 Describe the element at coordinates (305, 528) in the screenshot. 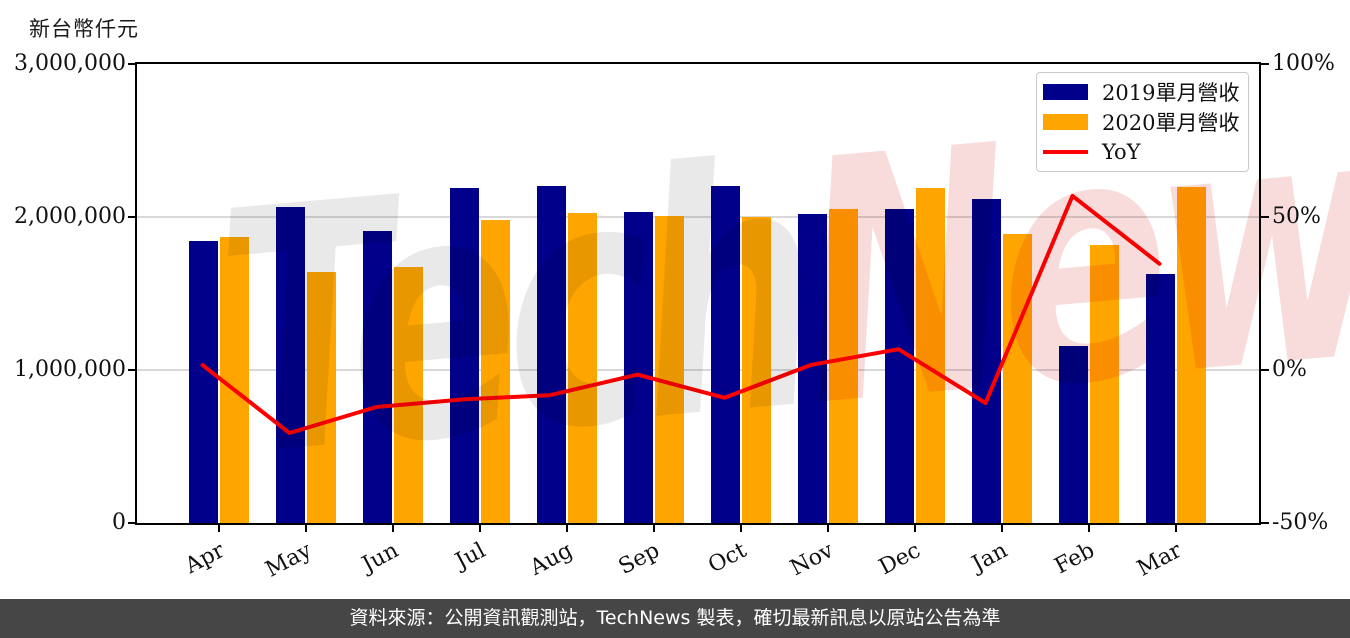

I see `x-axis-tick-mark-may` at that location.